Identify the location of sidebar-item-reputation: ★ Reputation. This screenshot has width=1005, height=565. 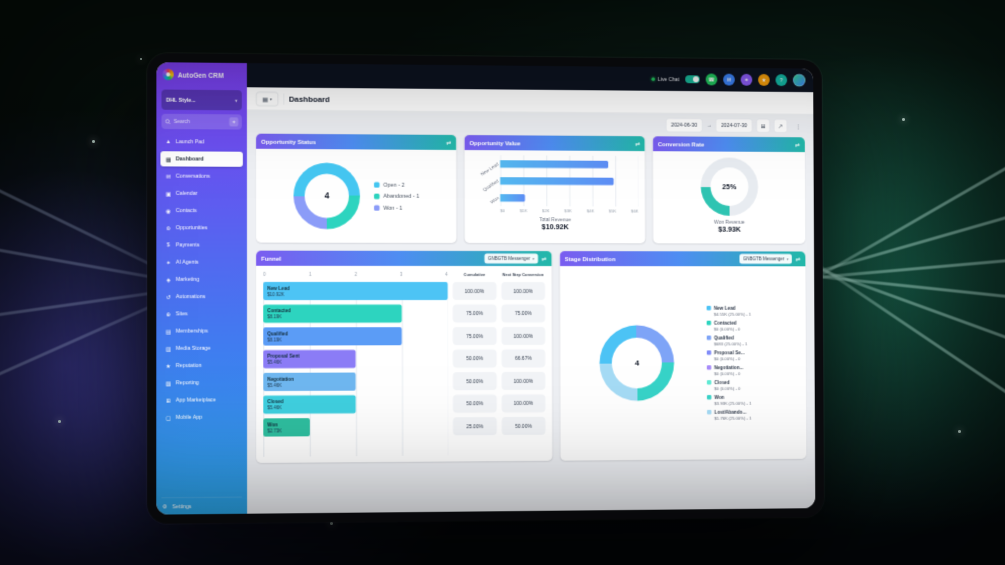
(183, 365).